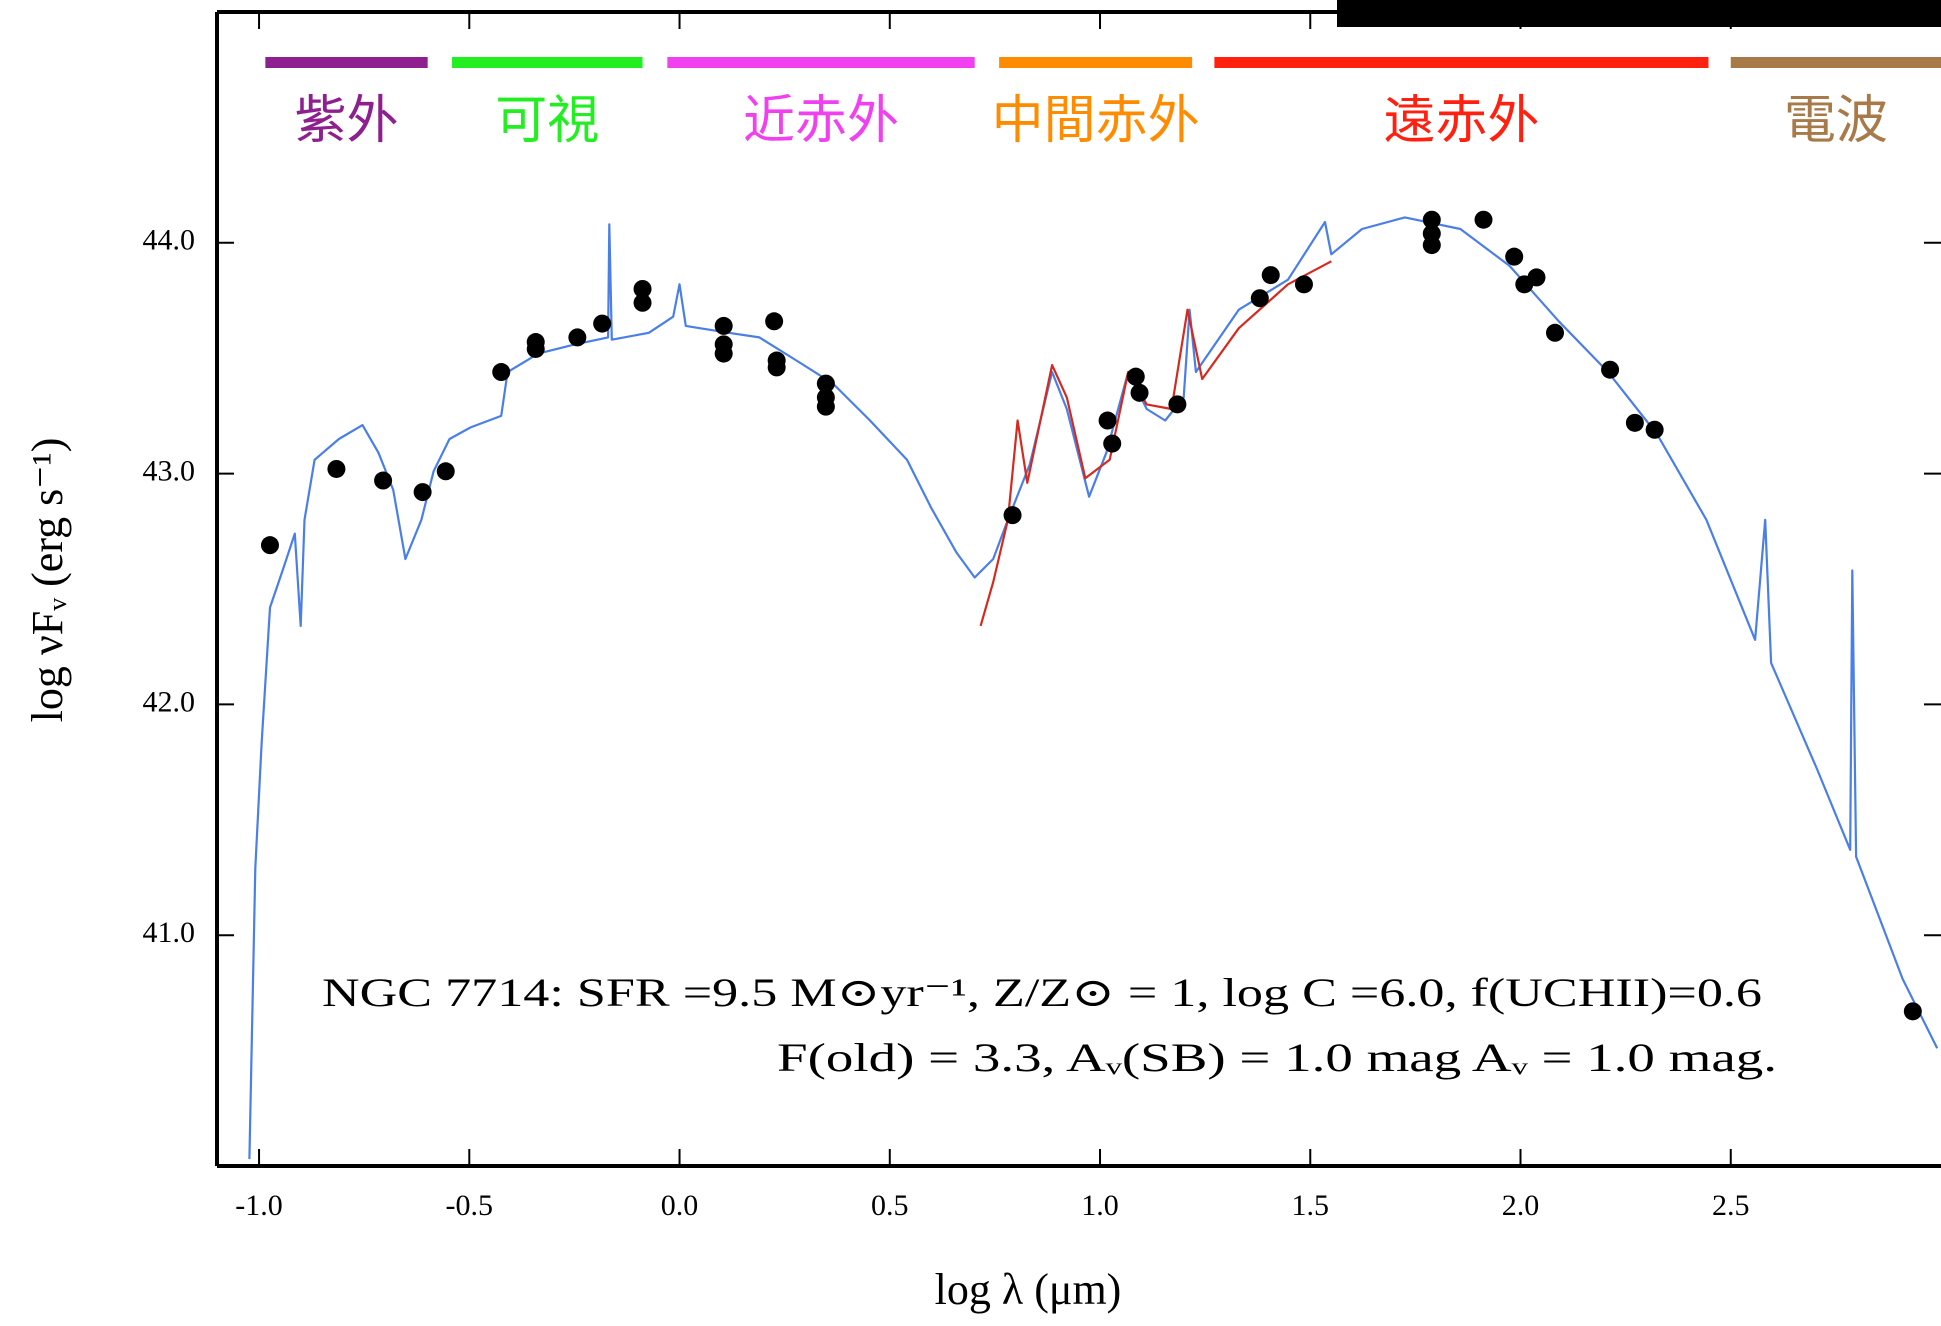 This screenshot has width=1941, height=1326. What do you see at coordinates (1836, 121) in the screenshot?
I see `band-label: 電波` at bounding box center [1836, 121].